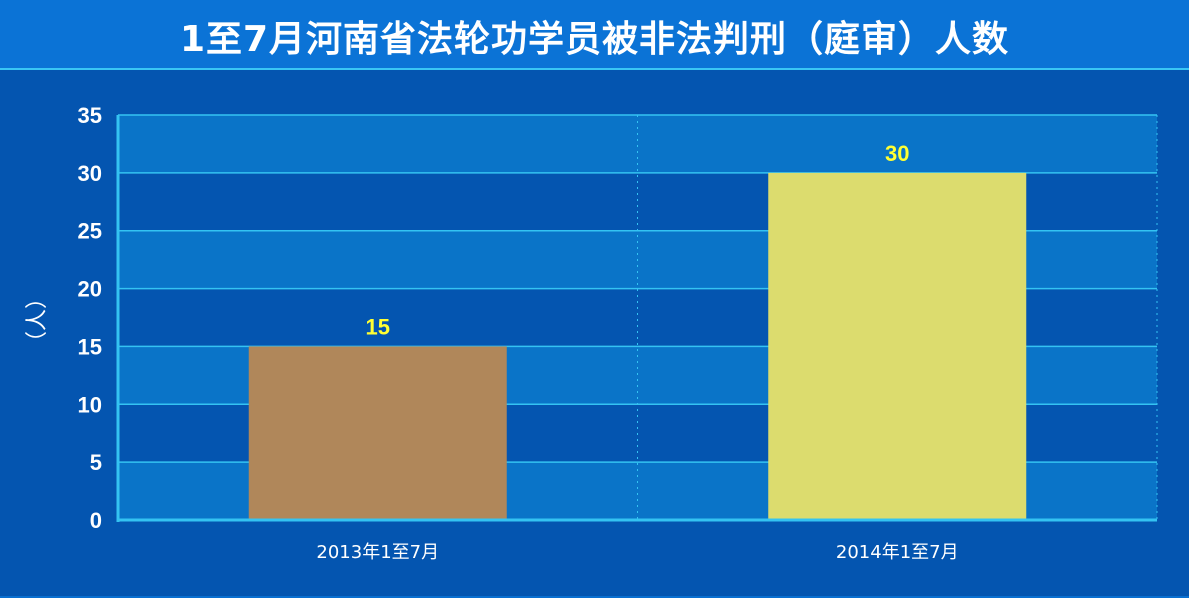  What do you see at coordinates (90, 318) in the screenshot?
I see `y-tick-labels: 0 5 10 15 20 25 30 35` at bounding box center [90, 318].